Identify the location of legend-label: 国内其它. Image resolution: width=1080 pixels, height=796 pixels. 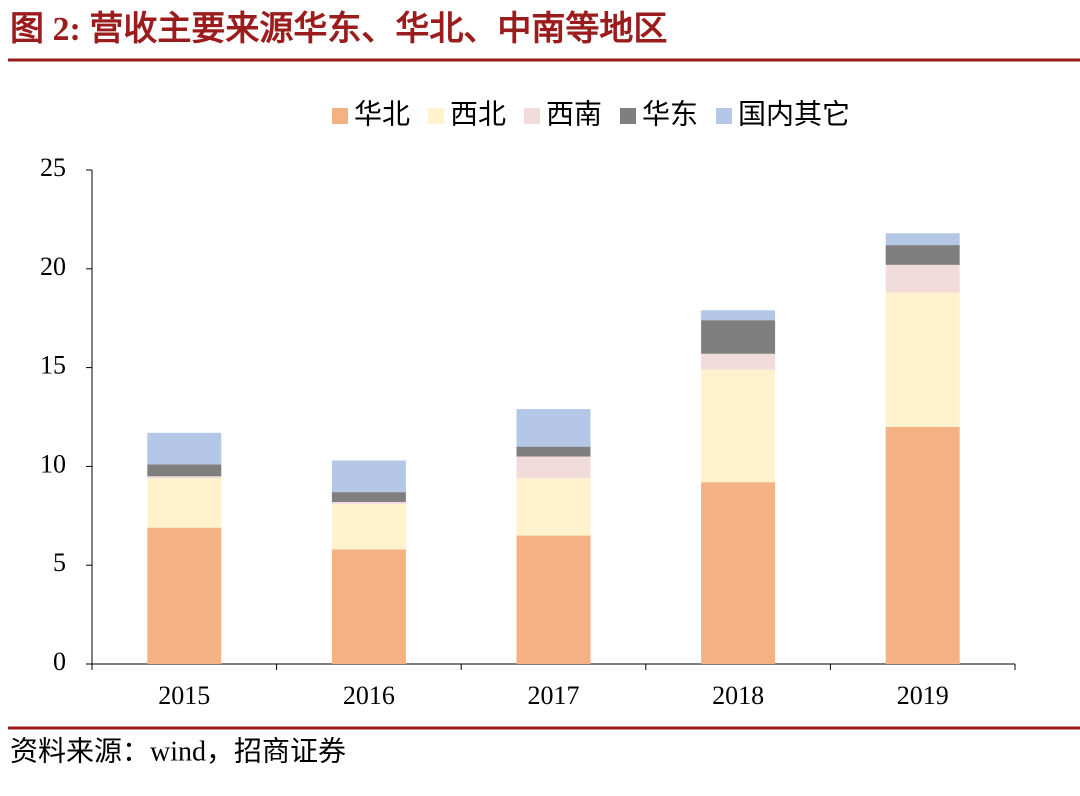
(794, 114).